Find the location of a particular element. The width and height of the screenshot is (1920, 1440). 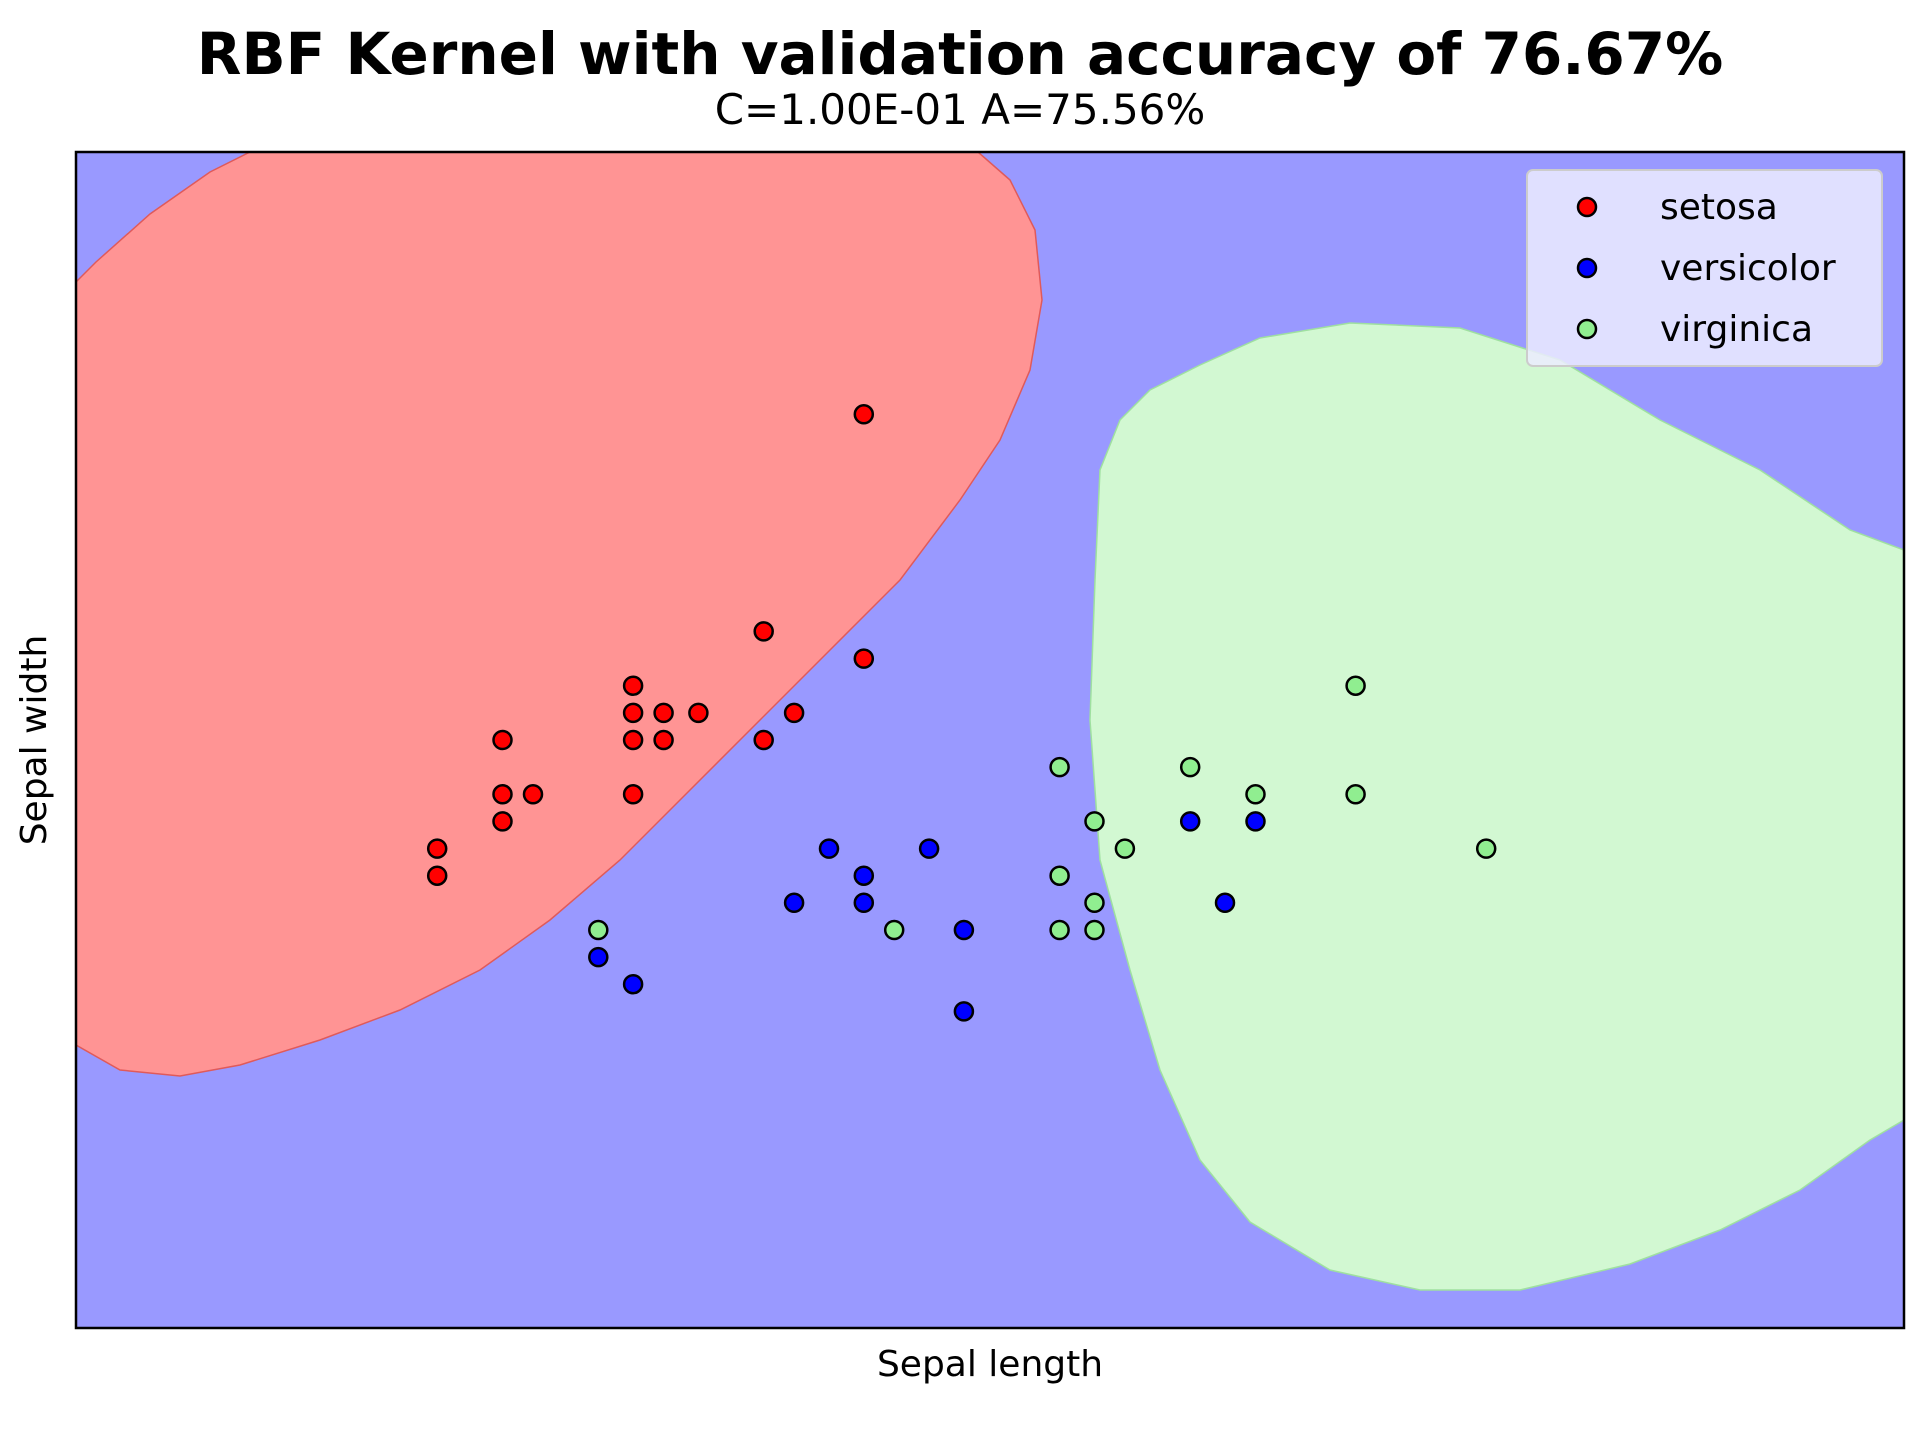

legend-marker-versicolor is located at coordinates (1587, 268).